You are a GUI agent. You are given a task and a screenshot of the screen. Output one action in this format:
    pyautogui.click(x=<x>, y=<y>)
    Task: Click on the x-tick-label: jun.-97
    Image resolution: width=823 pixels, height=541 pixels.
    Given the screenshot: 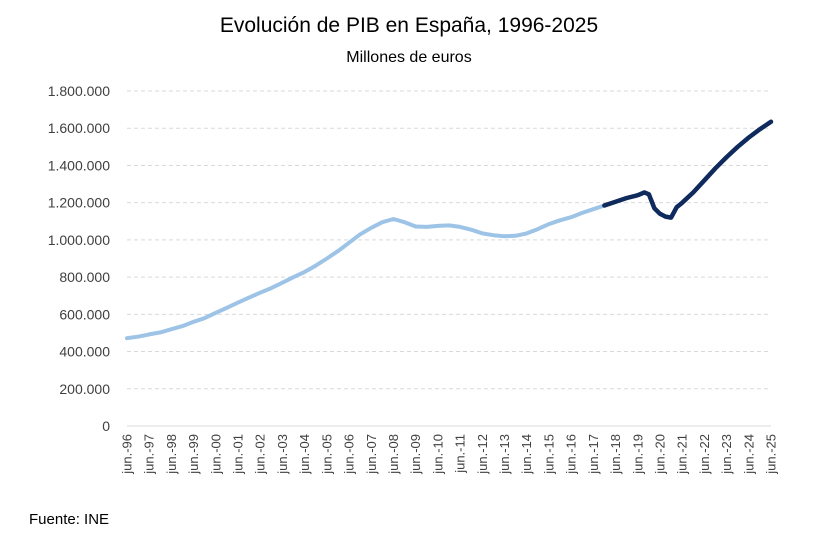 What is the action you would take?
    pyautogui.click(x=149, y=454)
    